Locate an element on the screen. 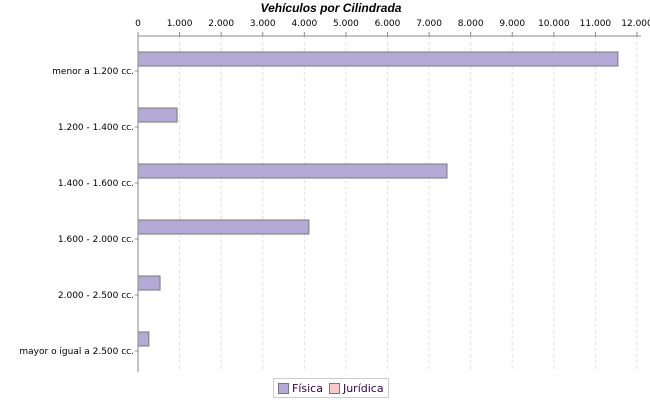  x-tick-label: 5.000 is located at coordinates (346, 24).